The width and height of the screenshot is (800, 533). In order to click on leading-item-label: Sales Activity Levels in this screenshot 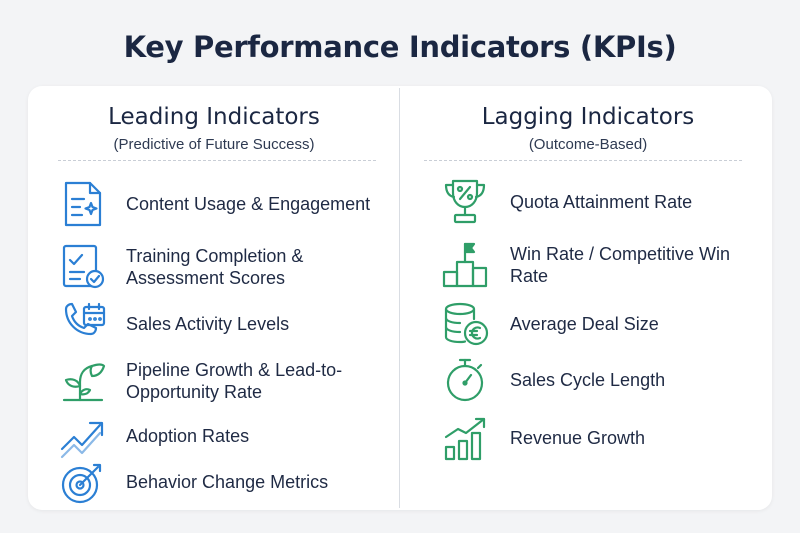, I will do `click(208, 324)`.